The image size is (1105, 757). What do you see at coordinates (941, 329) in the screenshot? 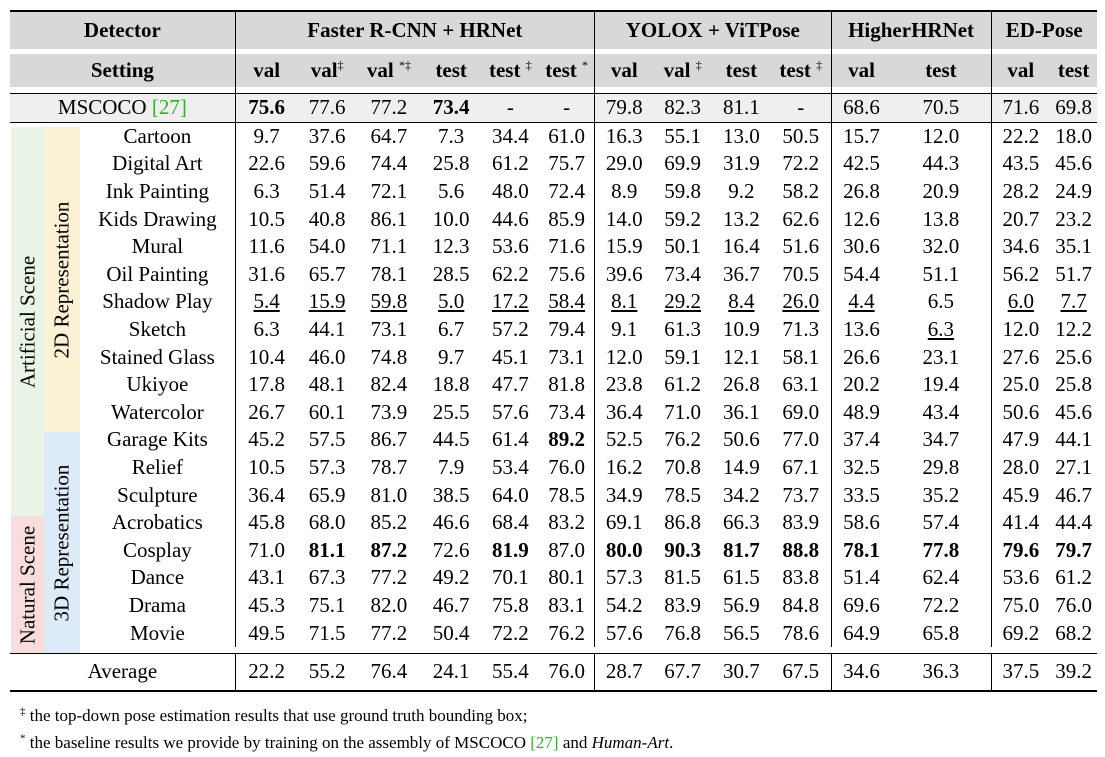
I see `value-text: 6.3` at bounding box center [941, 329].